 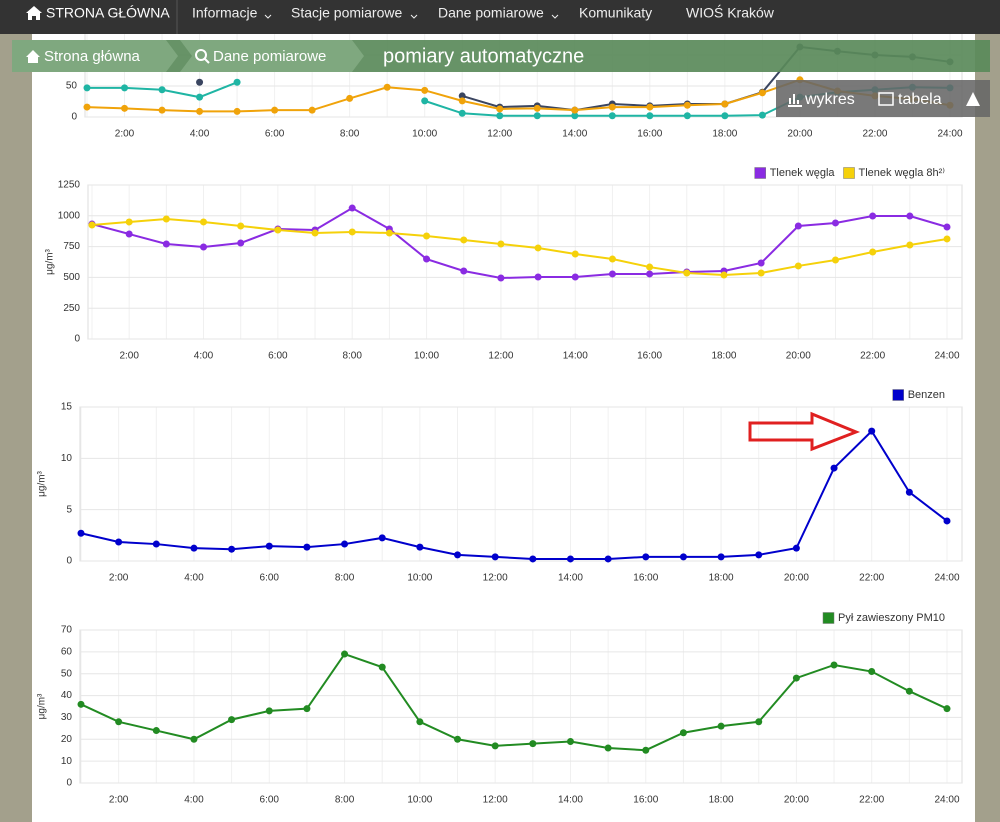 I want to click on x-tick-label: 2:00, so click(x=125, y=134).